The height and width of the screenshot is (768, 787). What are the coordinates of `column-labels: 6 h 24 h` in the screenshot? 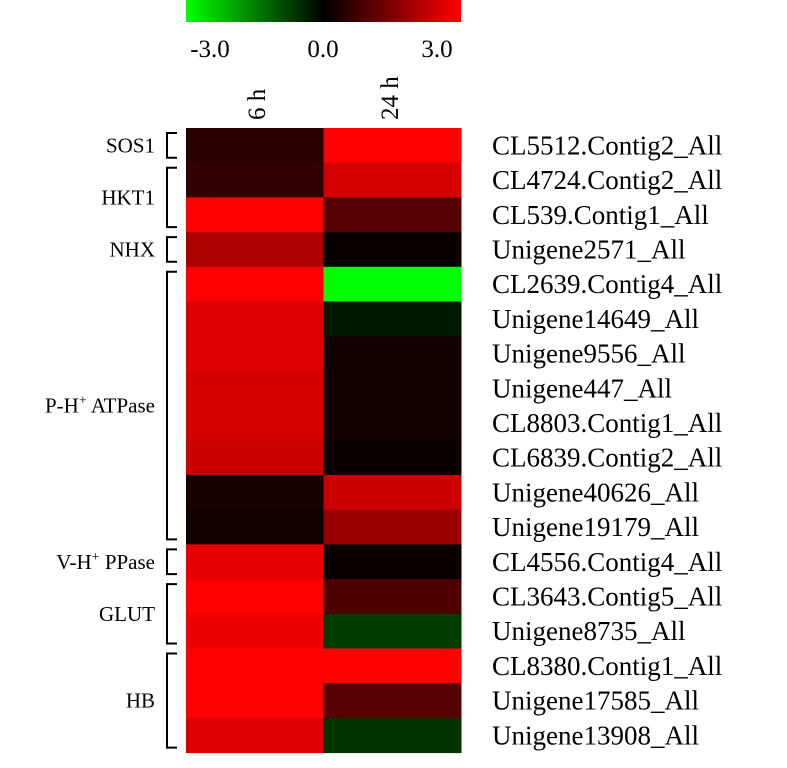 It's located at (324, 98).